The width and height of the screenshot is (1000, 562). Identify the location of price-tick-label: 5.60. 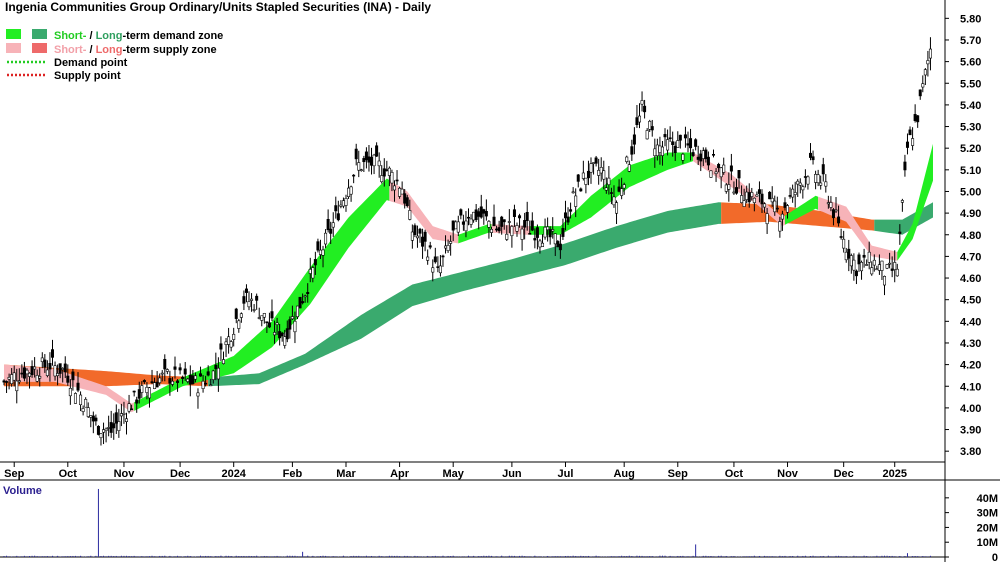
(970, 63).